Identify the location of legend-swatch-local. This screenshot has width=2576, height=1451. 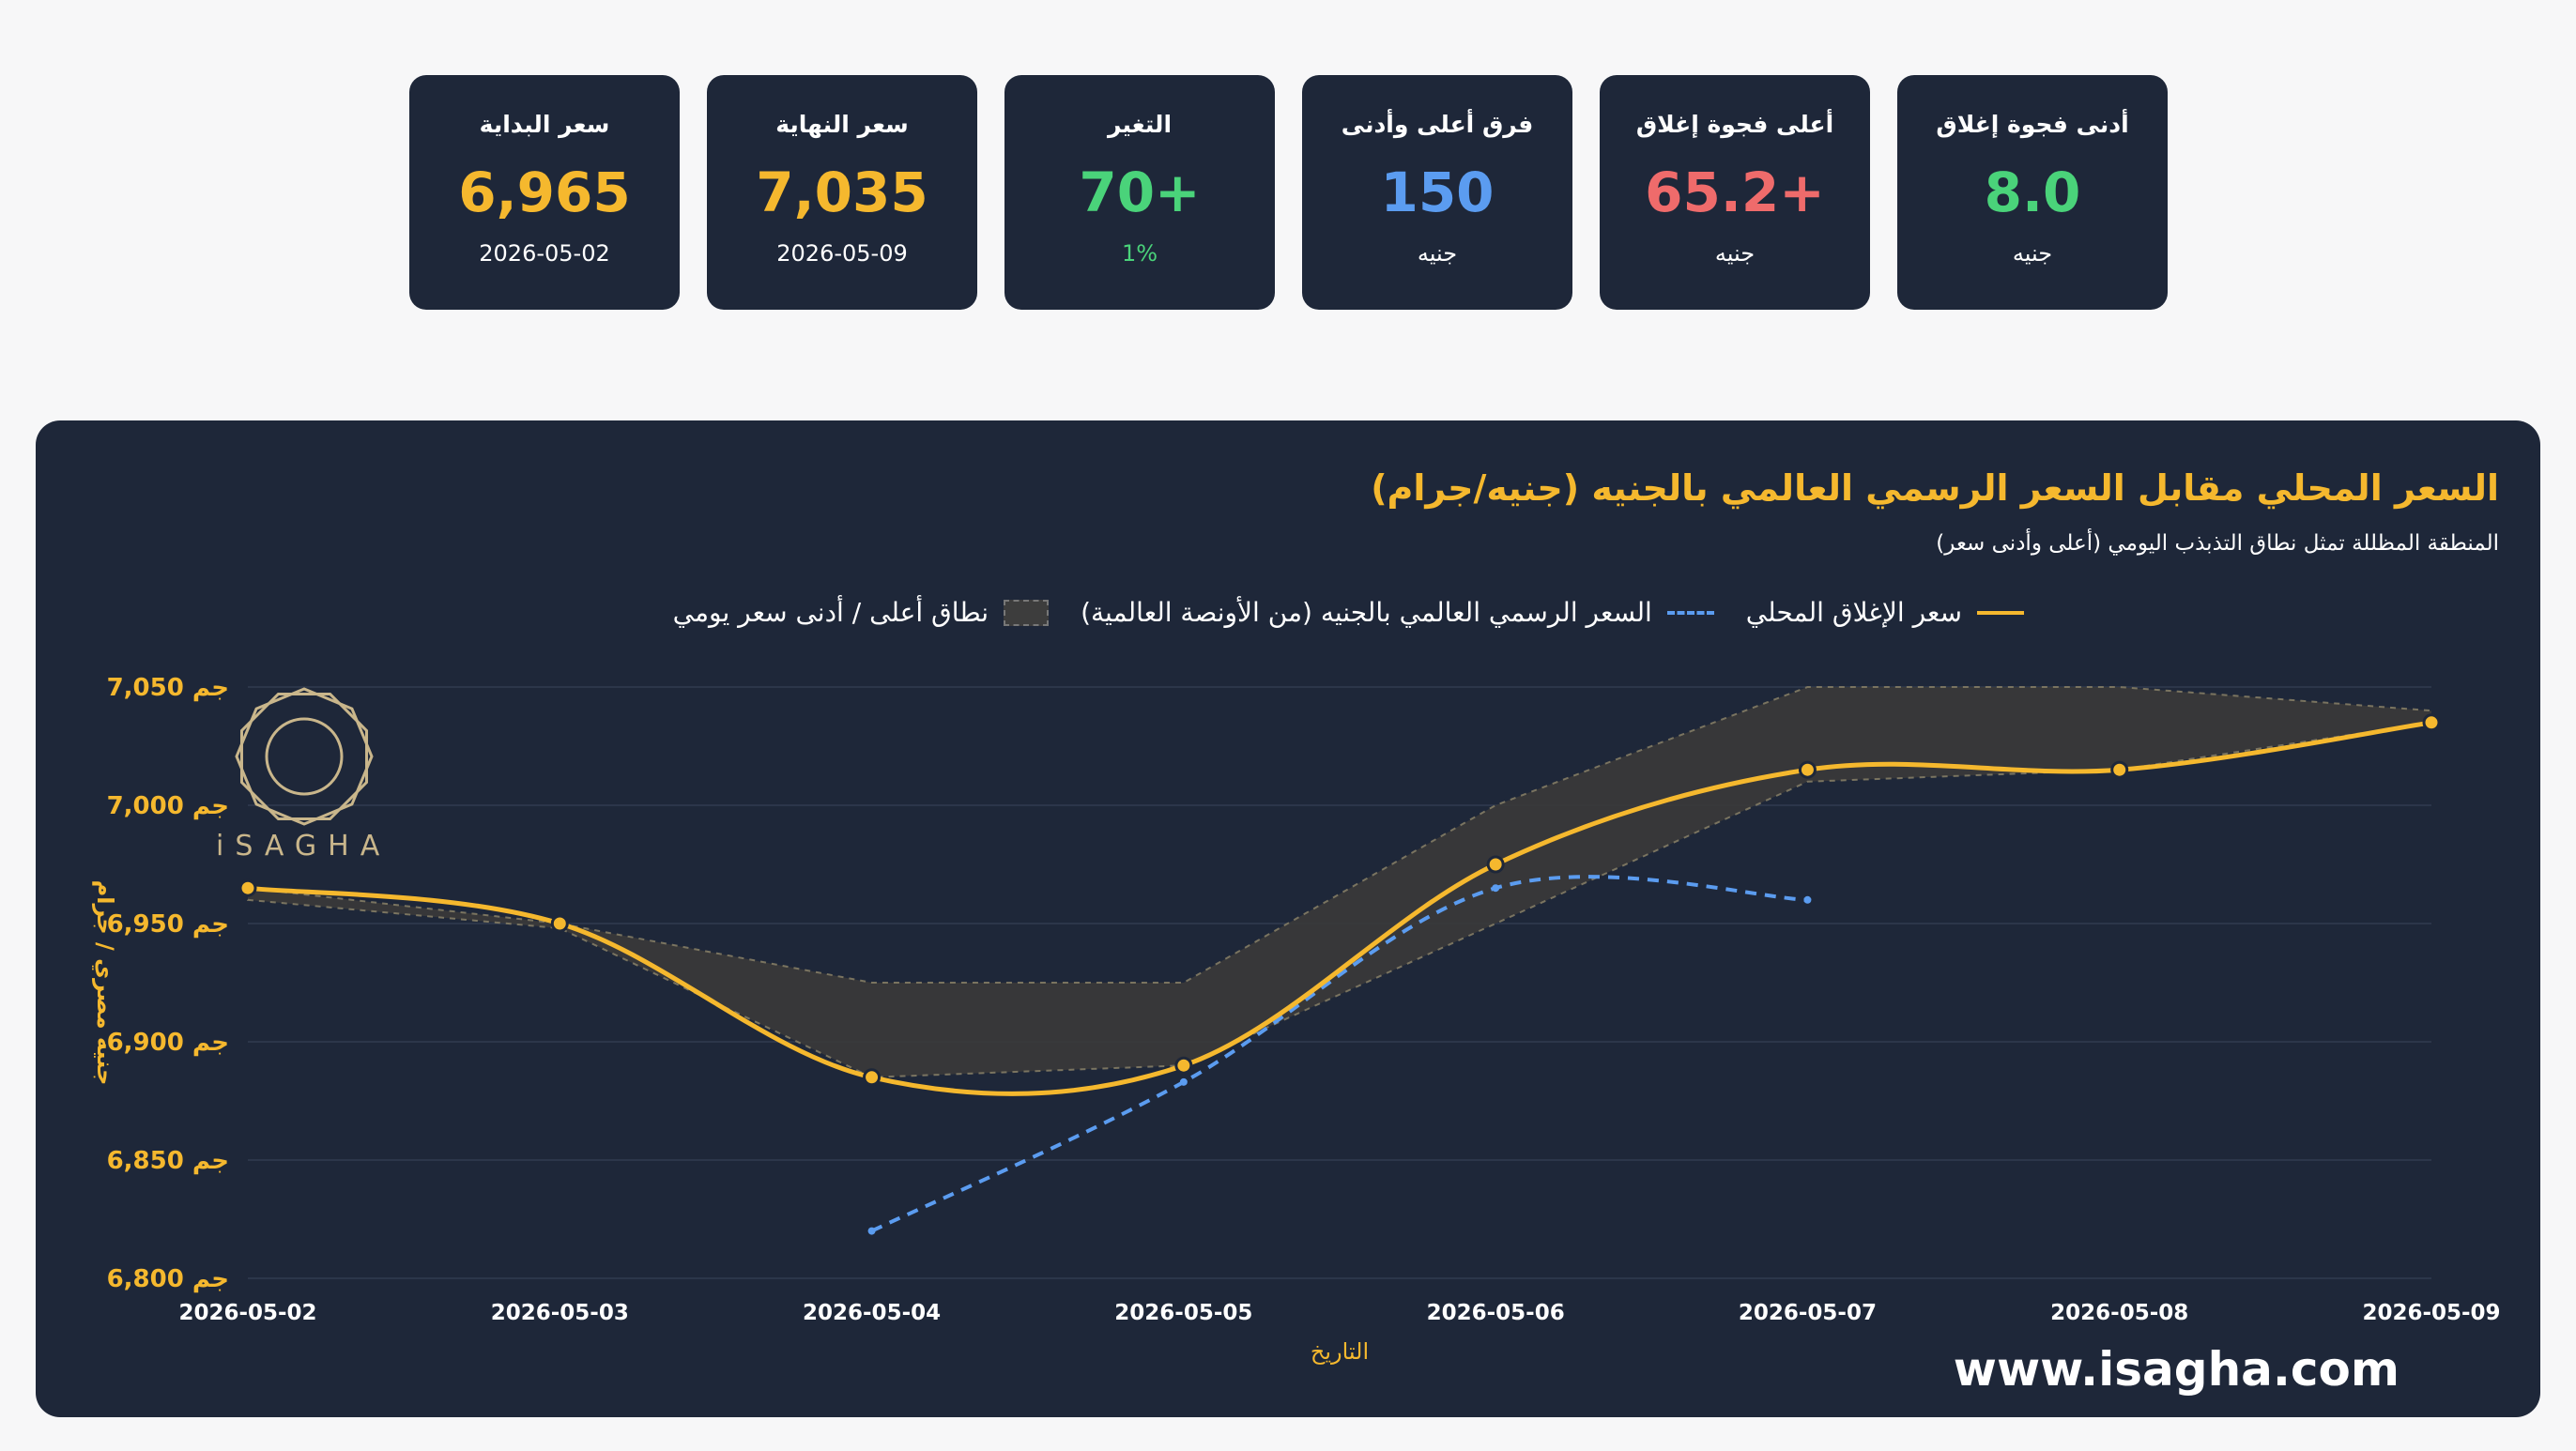
(2001, 612).